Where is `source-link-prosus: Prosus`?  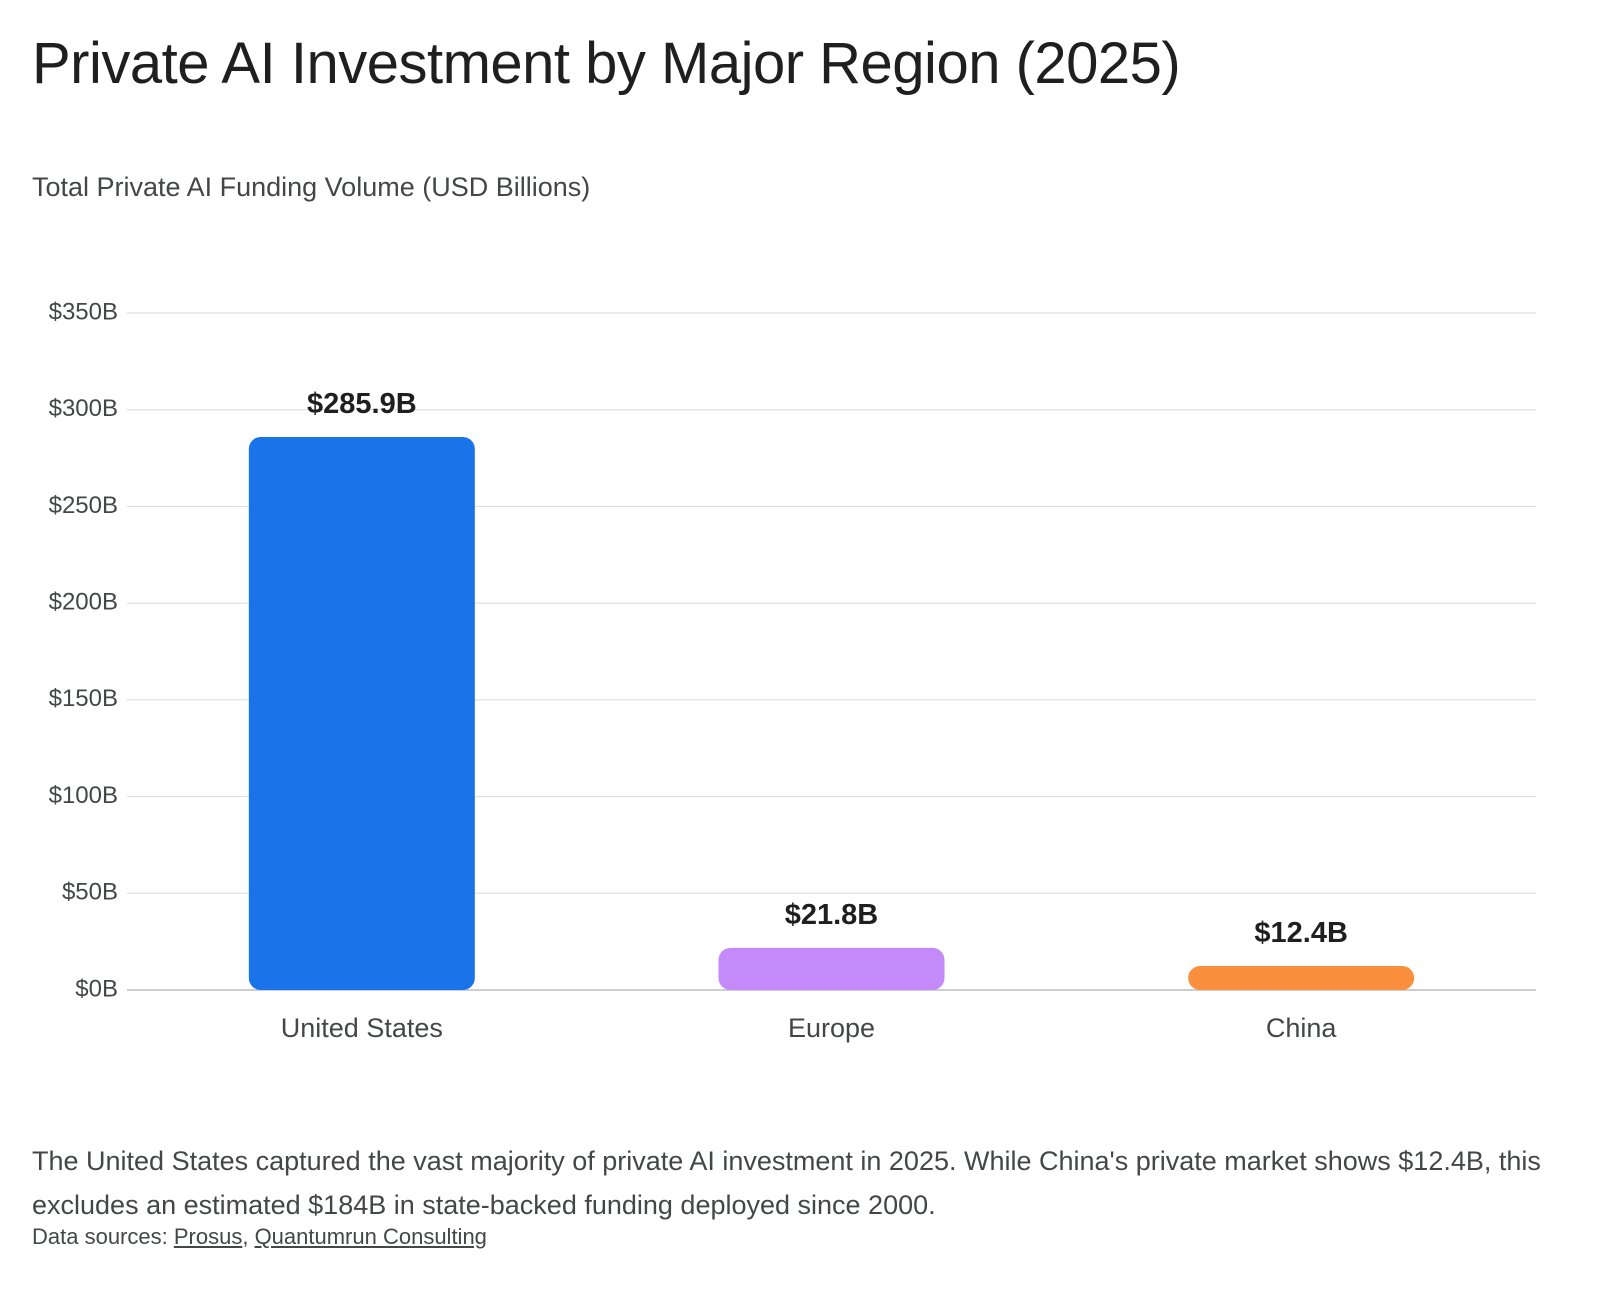 source-link-prosus: Prosus is located at coordinates (208, 1236).